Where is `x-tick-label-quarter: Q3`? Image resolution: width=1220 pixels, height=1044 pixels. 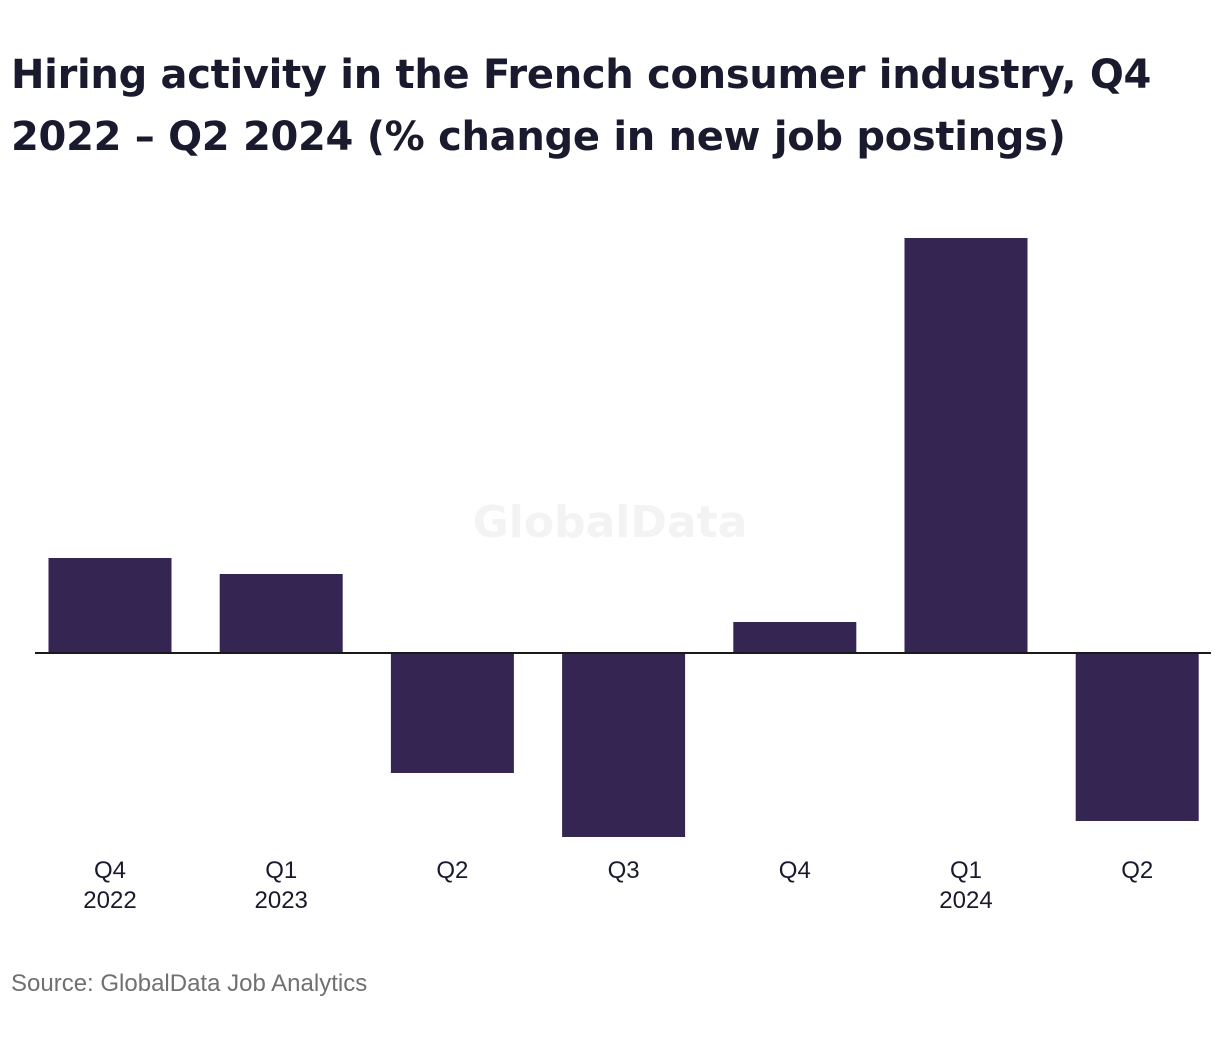 x-tick-label-quarter: Q3 is located at coordinates (624, 870).